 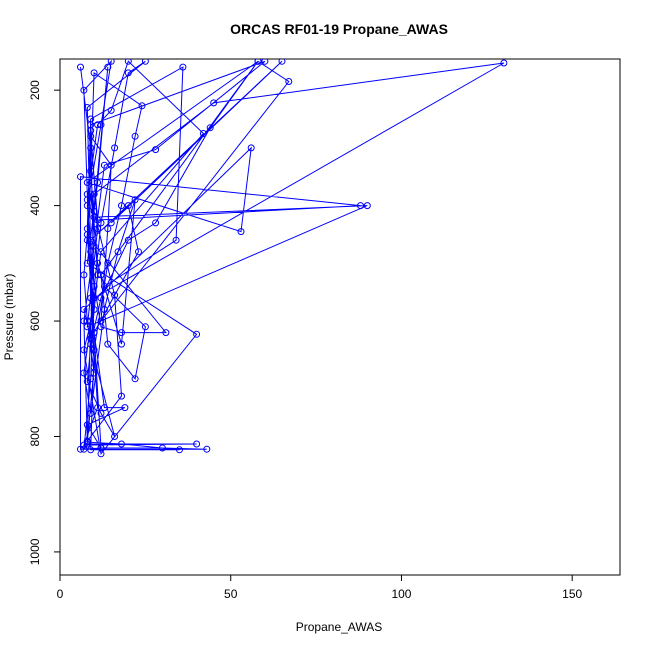 What do you see at coordinates (231, 594) in the screenshot?
I see `x-tick-label: 50` at bounding box center [231, 594].